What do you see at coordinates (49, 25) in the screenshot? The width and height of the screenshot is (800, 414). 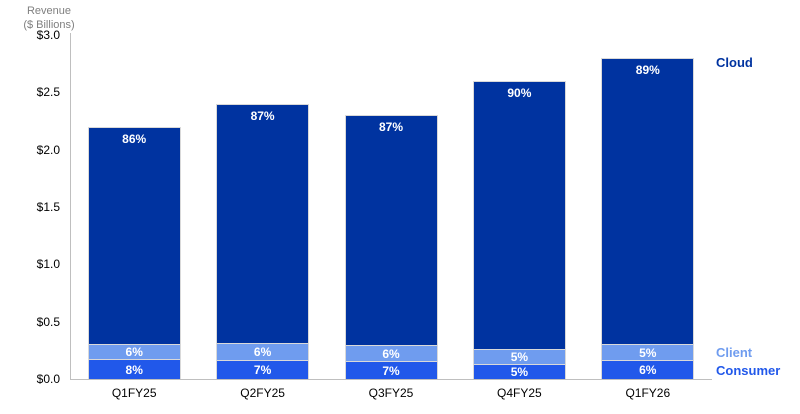 I see `y-axis-title-line2: ($ Billions)` at bounding box center [49, 25].